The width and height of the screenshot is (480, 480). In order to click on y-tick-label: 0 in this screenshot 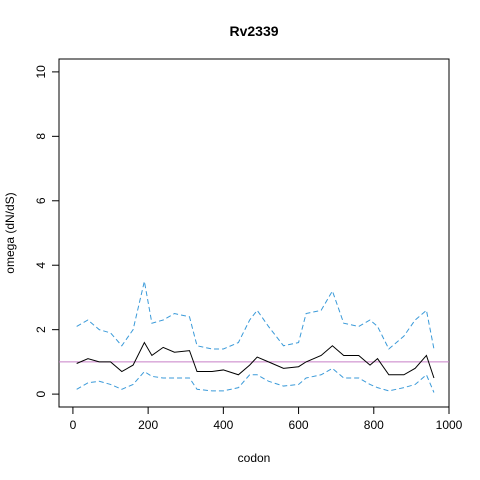, I will do `click(41, 393)`.